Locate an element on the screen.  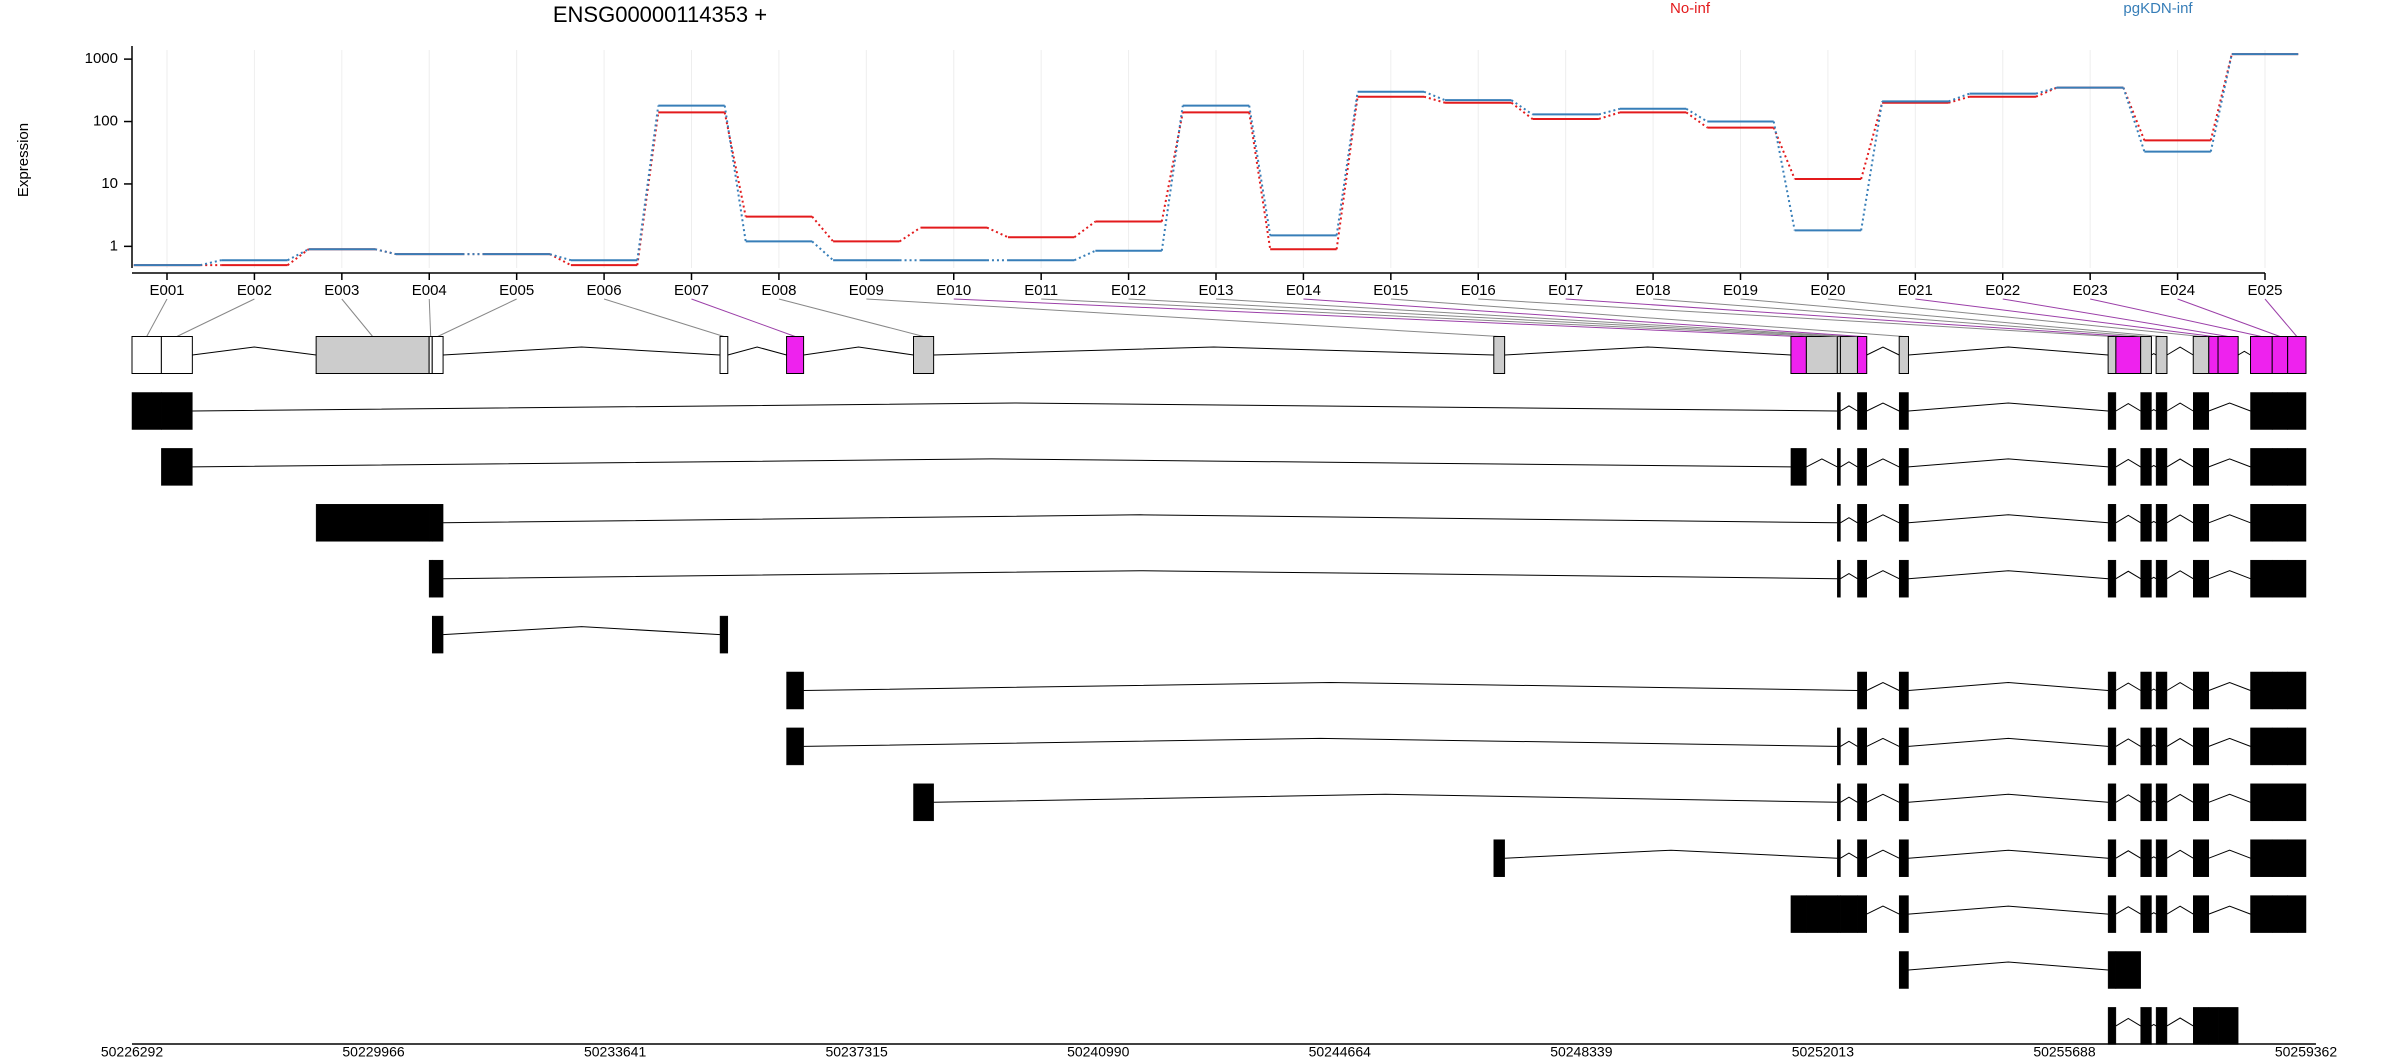
genome-tick-label: 50233641 is located at coordinates (615, 1052).